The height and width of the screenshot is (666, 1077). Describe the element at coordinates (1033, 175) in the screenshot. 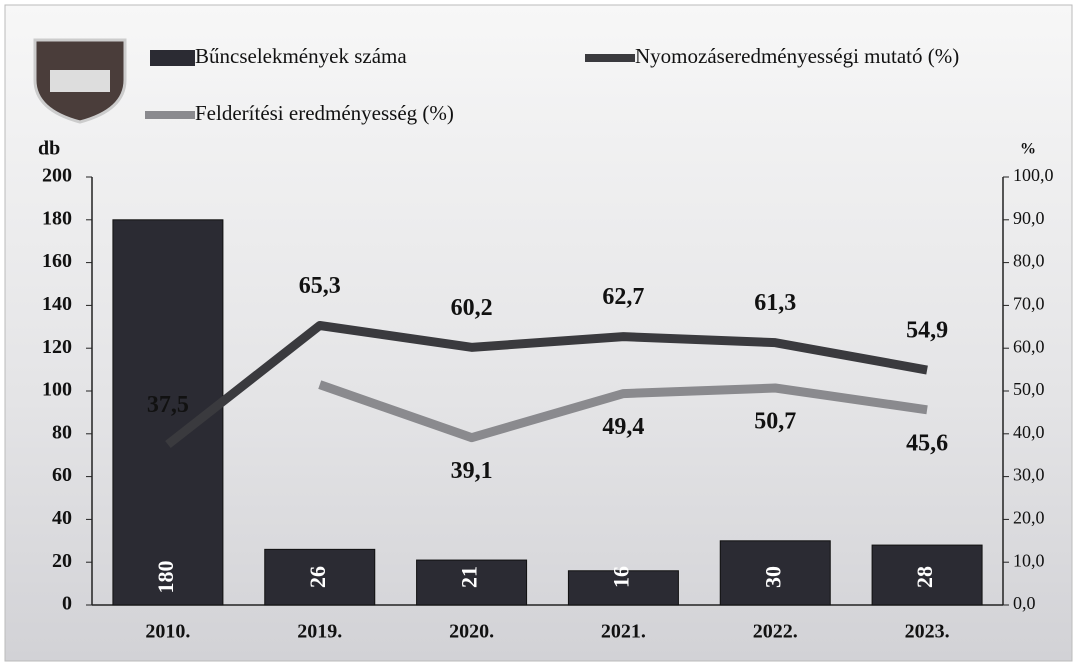

I see `y2-tick-label: 100,0` at that location.